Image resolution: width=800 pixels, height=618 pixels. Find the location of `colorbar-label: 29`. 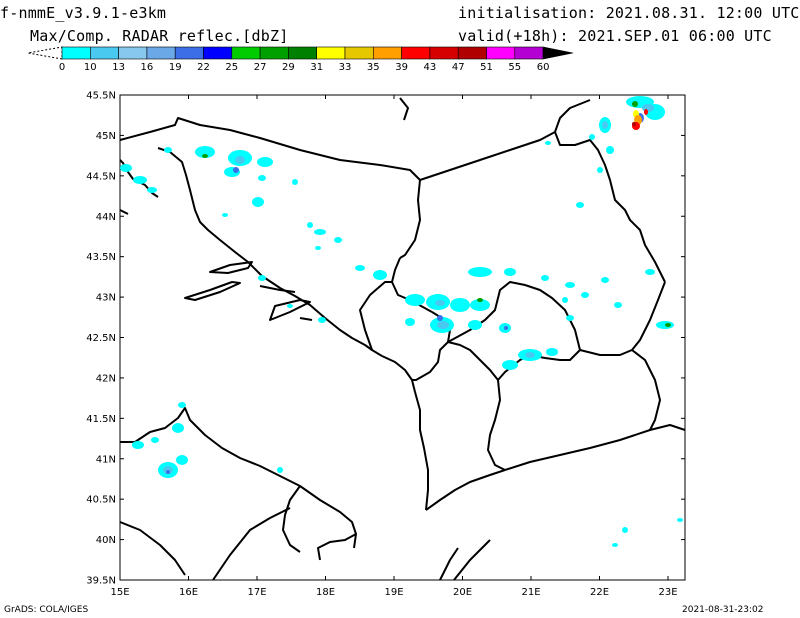

colorbar-label: 29 is located at coordinates (288, 67).